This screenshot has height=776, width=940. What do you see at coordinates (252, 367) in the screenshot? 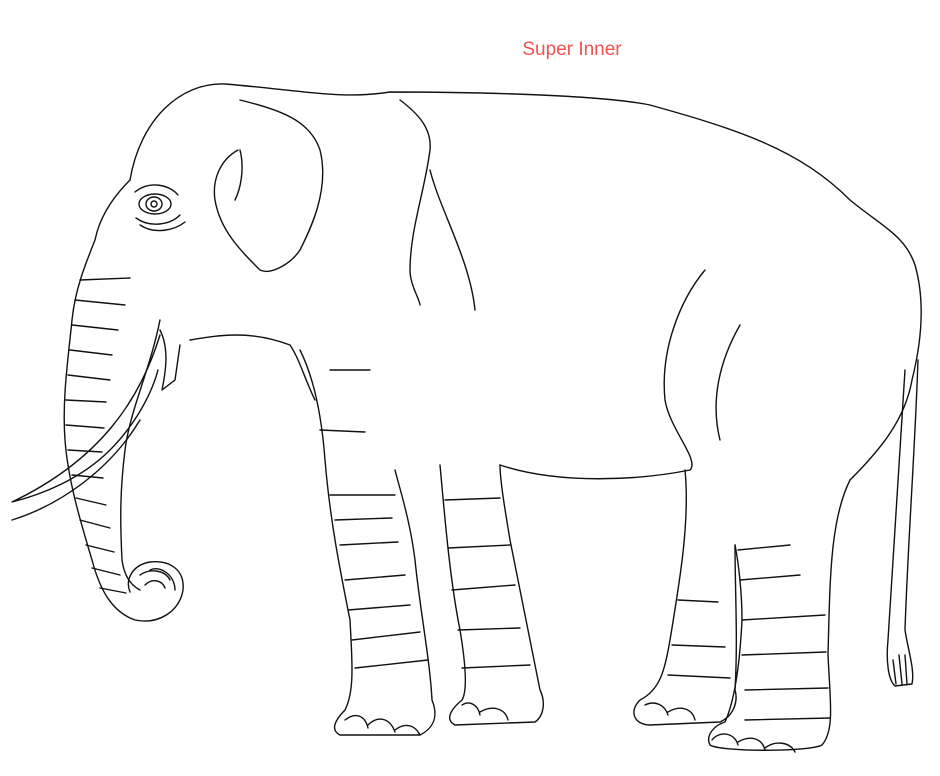
I see `chin` at bounding box center [252, 367].